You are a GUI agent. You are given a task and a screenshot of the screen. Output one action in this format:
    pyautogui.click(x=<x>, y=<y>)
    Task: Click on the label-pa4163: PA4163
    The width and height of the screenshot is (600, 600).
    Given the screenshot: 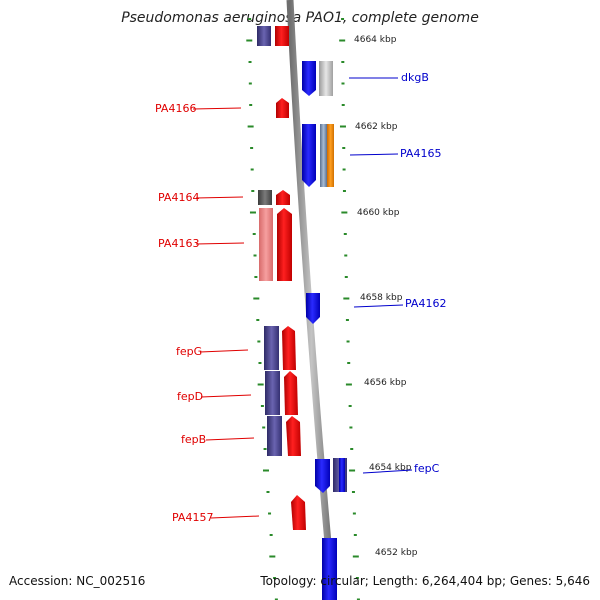 What is the action you would take?
    pyautogui.click(x=178, y=243)
    